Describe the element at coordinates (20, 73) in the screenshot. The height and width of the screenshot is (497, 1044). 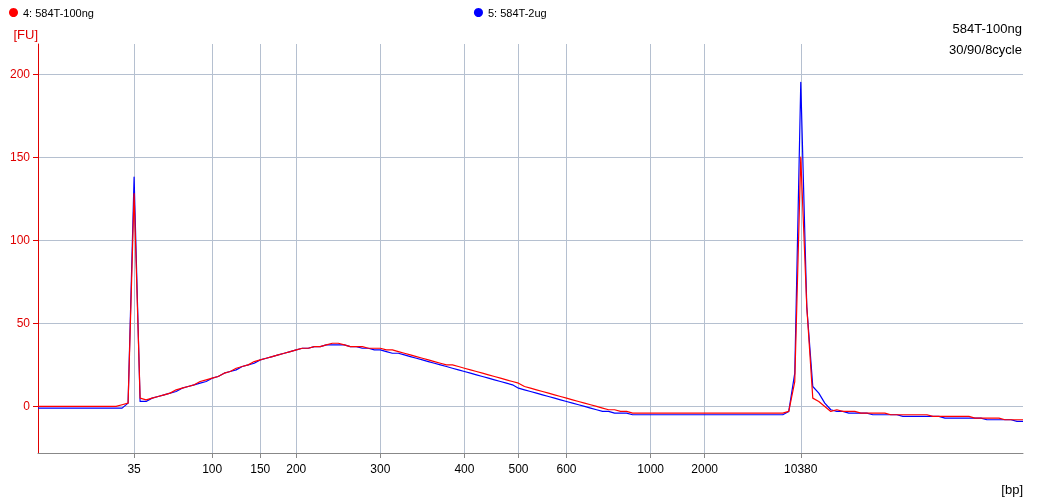
I see `y-tick-label: 200` at that location.